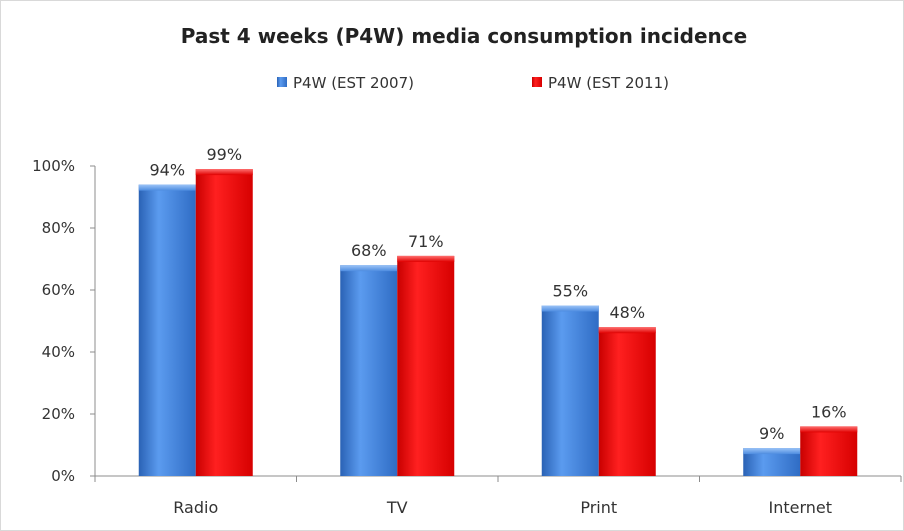 This screenshot has width=904, height=531. Describe the element at coordinates (63, 476) in the screenshot. I see `y-tick-label: 0%` at that location.